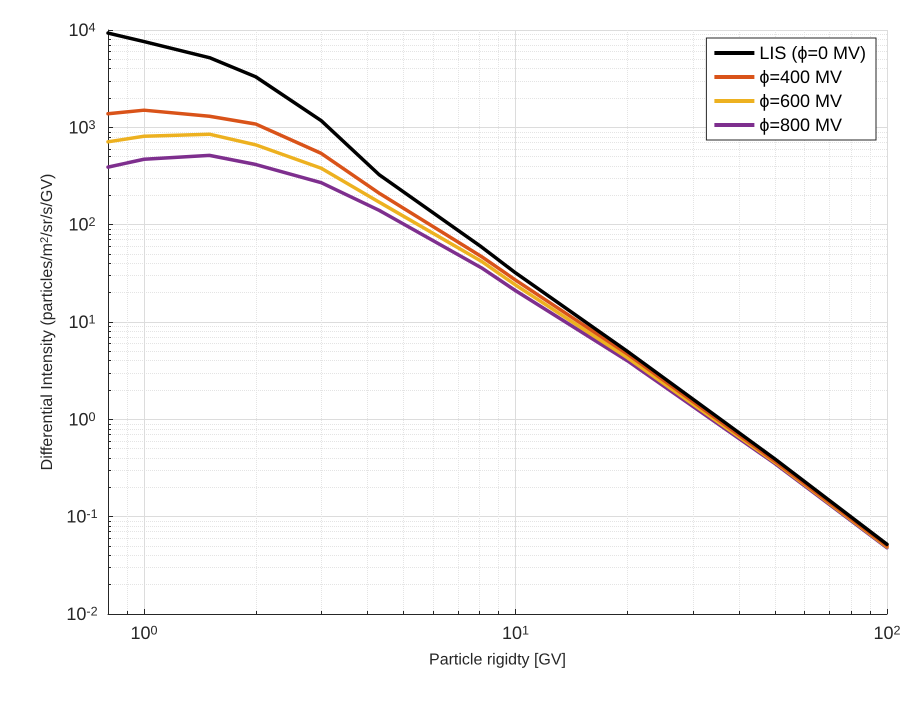  I want to click on legend-label: LIS (ϕ=0 MV), so click(812, 53).